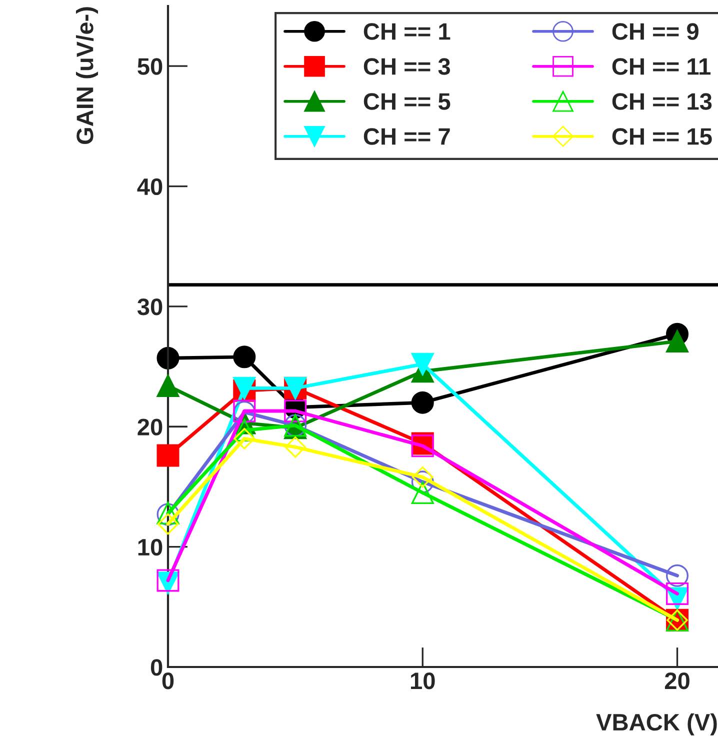  I want to click on legend-label: CH == 11, so click(661, 66).